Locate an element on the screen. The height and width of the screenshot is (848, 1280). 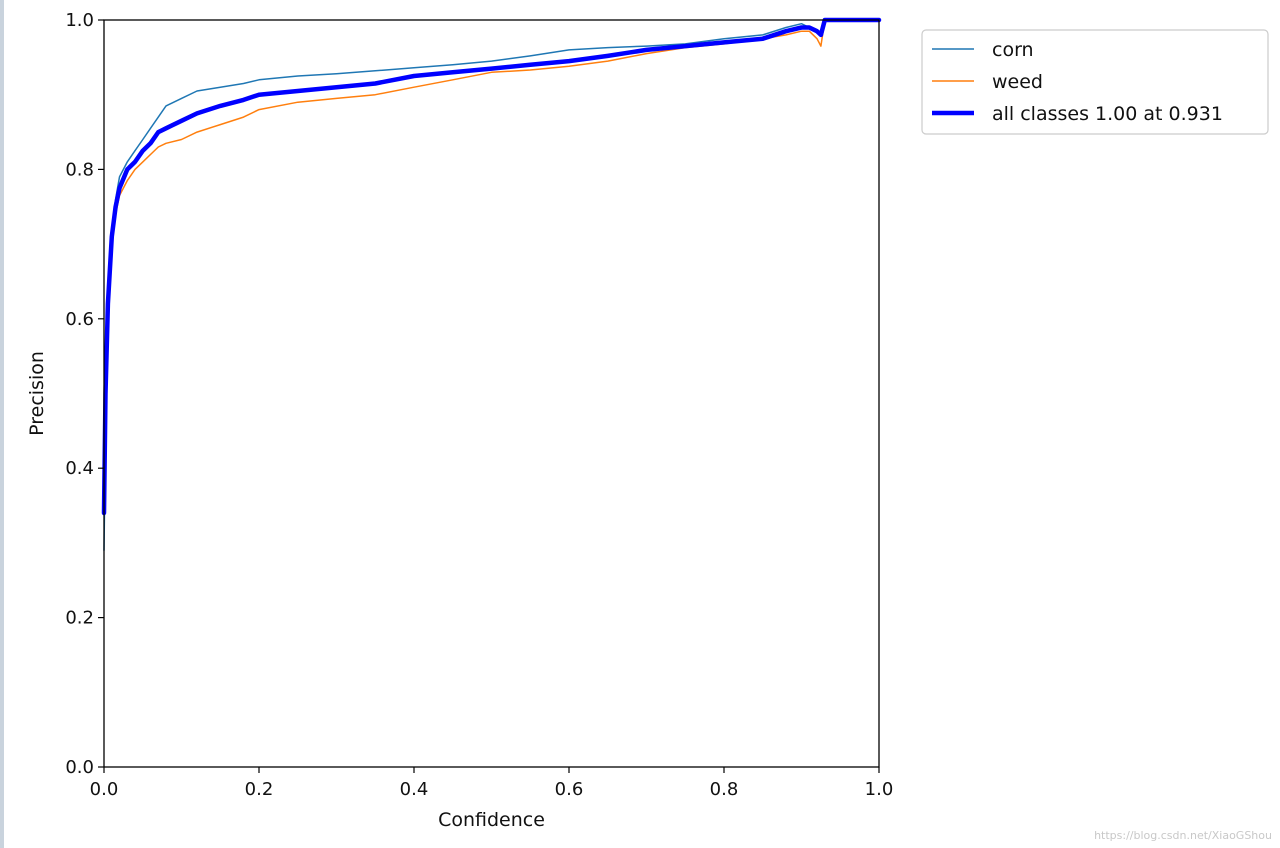
x-tick-label: 0.2 is located at coordinates (259, 789).